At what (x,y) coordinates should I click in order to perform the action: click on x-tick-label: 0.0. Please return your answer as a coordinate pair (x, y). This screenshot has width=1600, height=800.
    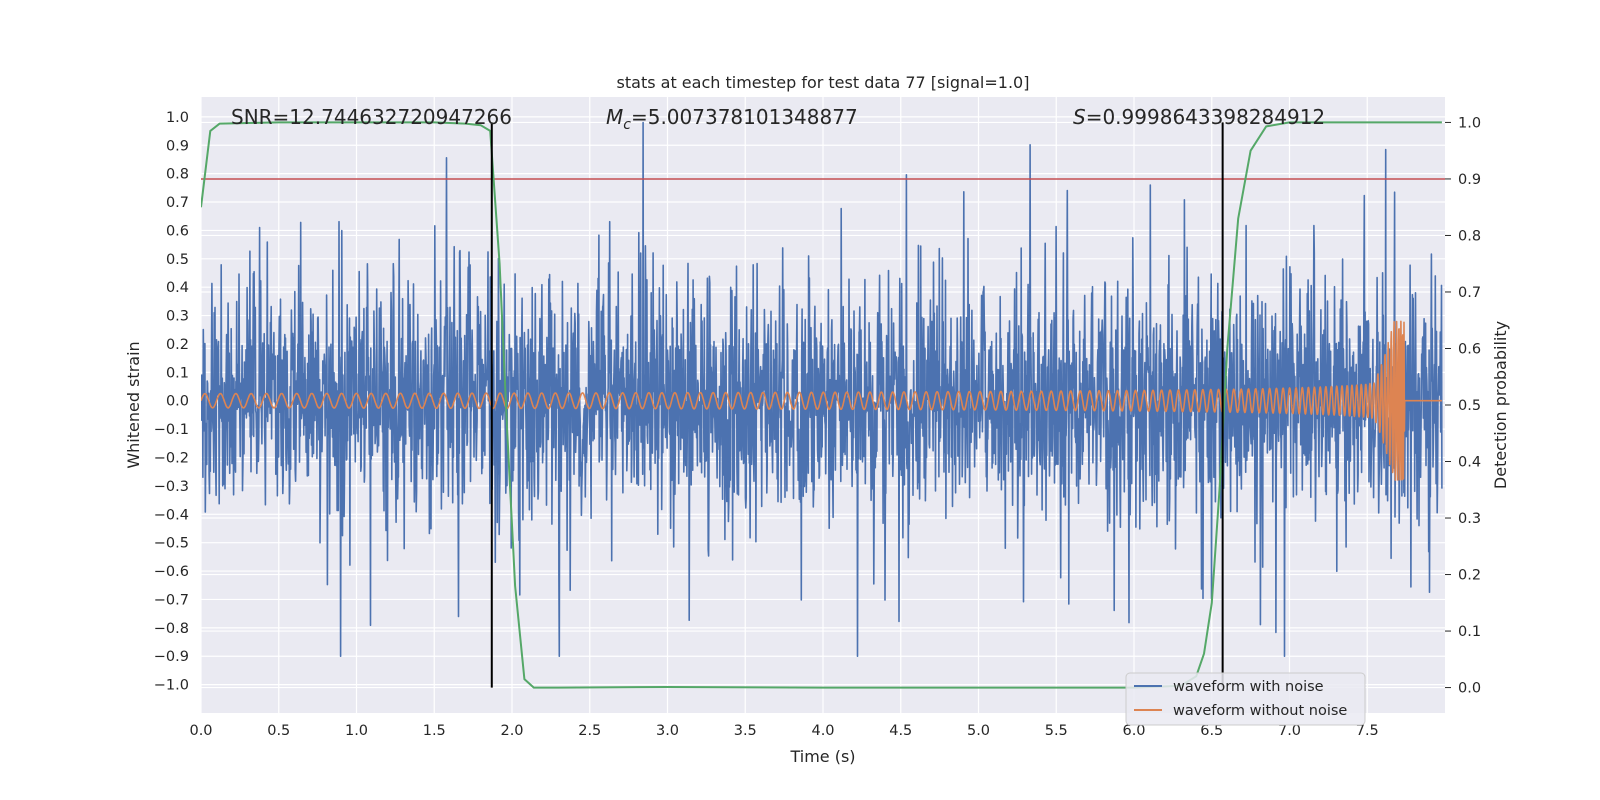
    Looking at the image, I should click on (200, 731).